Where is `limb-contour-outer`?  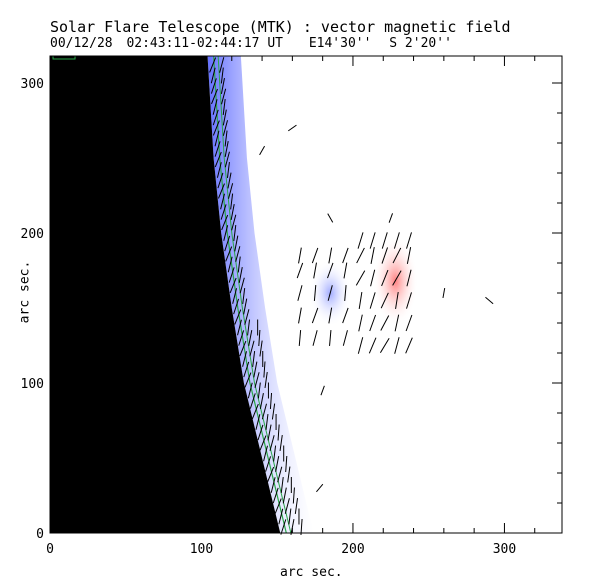 limb-contour-outer is located at coordinates (254, 294).